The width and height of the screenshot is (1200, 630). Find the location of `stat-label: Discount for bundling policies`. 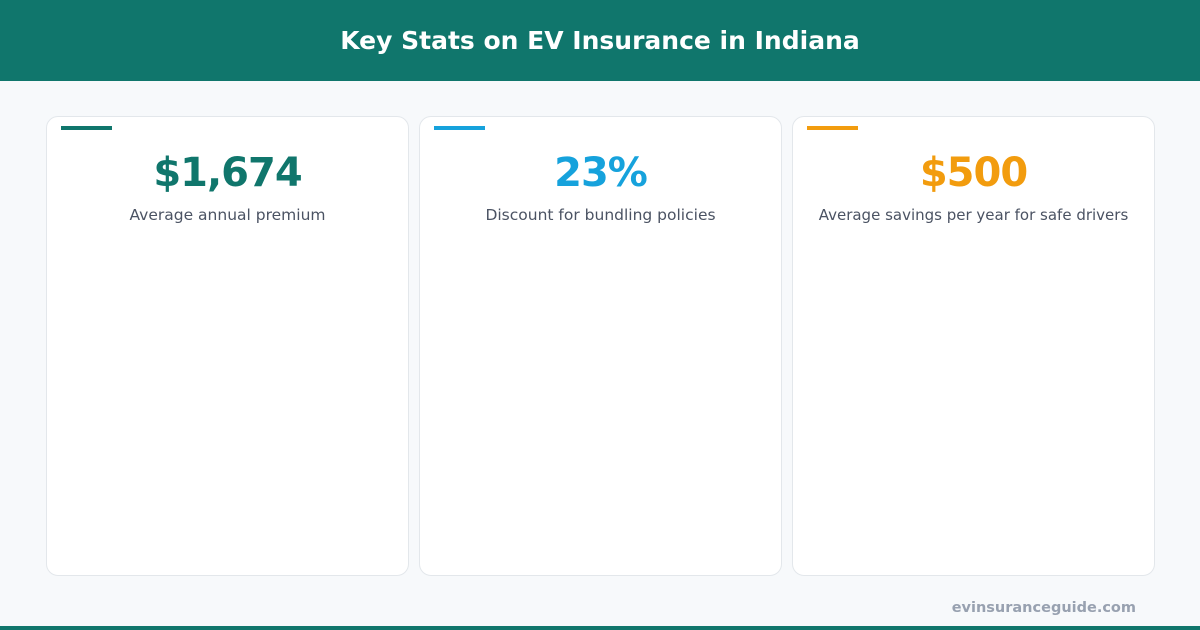

stat-label: Discount for bundling policies is located at coordinates (600, 215).